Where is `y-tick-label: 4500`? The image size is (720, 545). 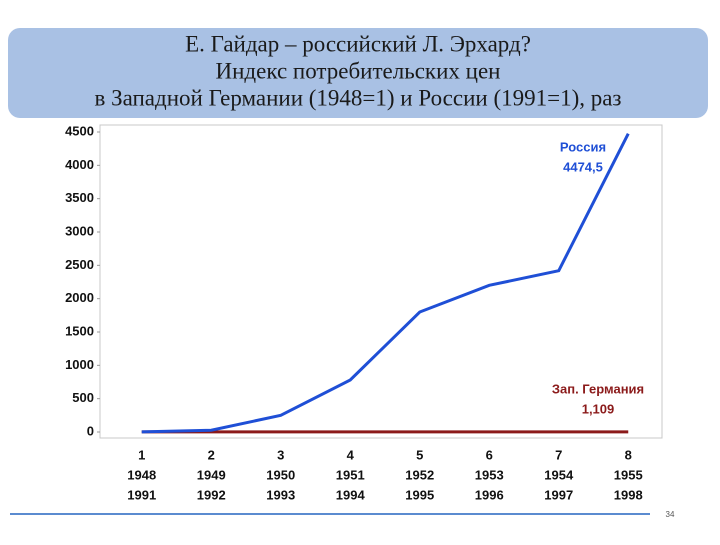 y-tick-label: 4500 is located at coordinates (79, 130).